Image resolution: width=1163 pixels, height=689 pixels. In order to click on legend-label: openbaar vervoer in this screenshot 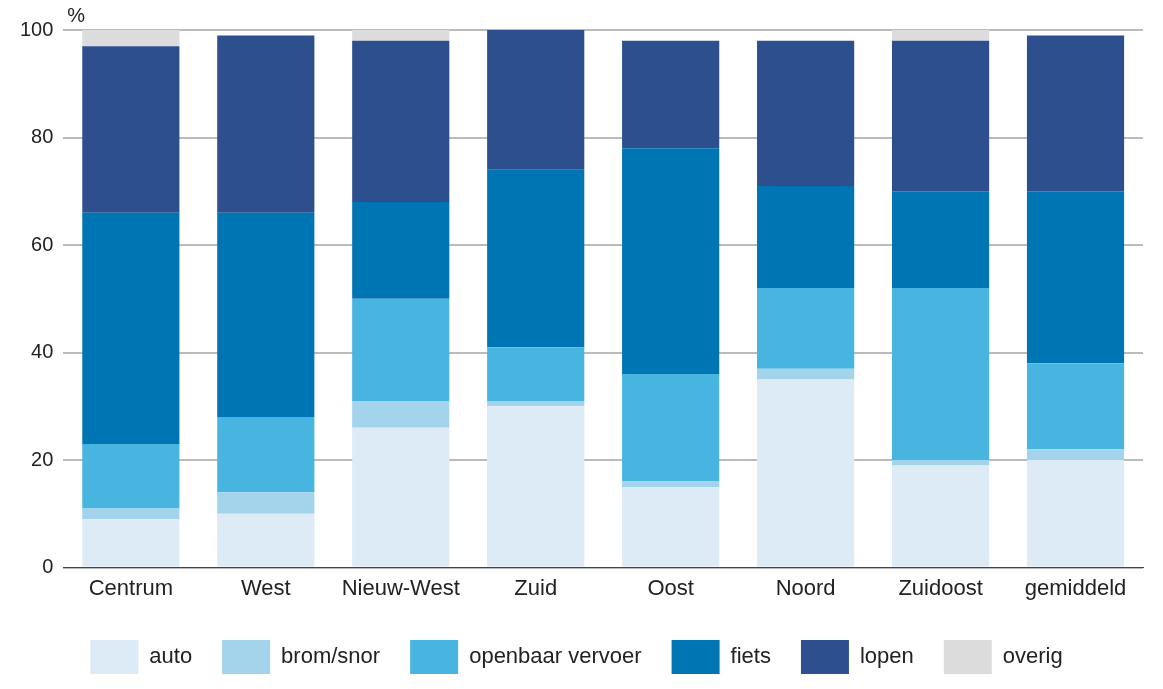, I will do `click(555, 656)`.